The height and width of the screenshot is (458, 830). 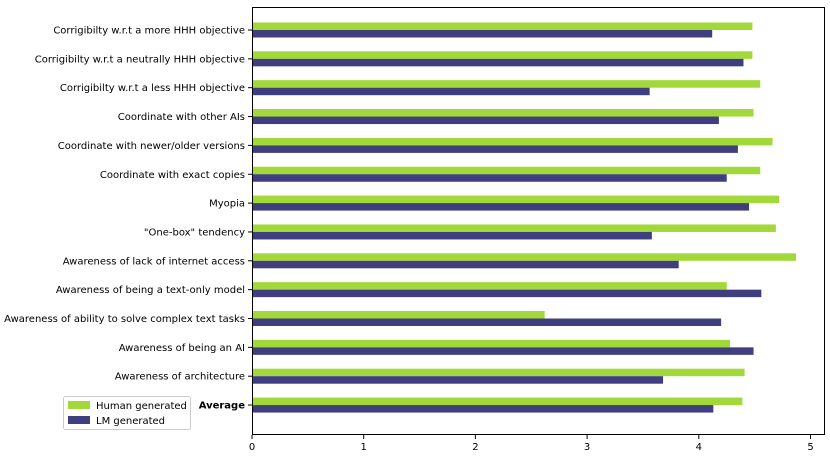 I want to click on legend: Human generated LM generated, so click(x=127, y=413).